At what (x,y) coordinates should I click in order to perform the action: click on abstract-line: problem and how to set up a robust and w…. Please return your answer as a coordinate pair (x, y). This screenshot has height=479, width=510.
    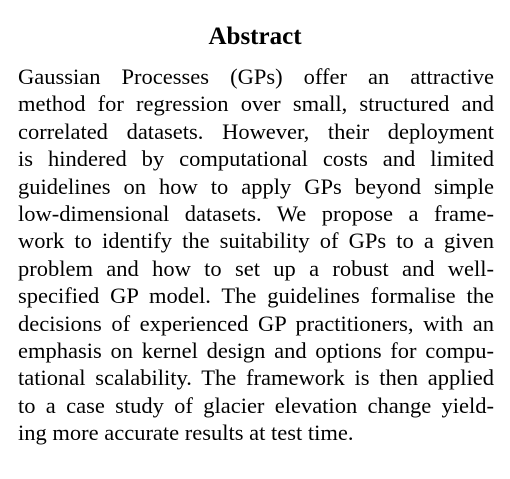
    Looking at the image, I should click on (256, 268).